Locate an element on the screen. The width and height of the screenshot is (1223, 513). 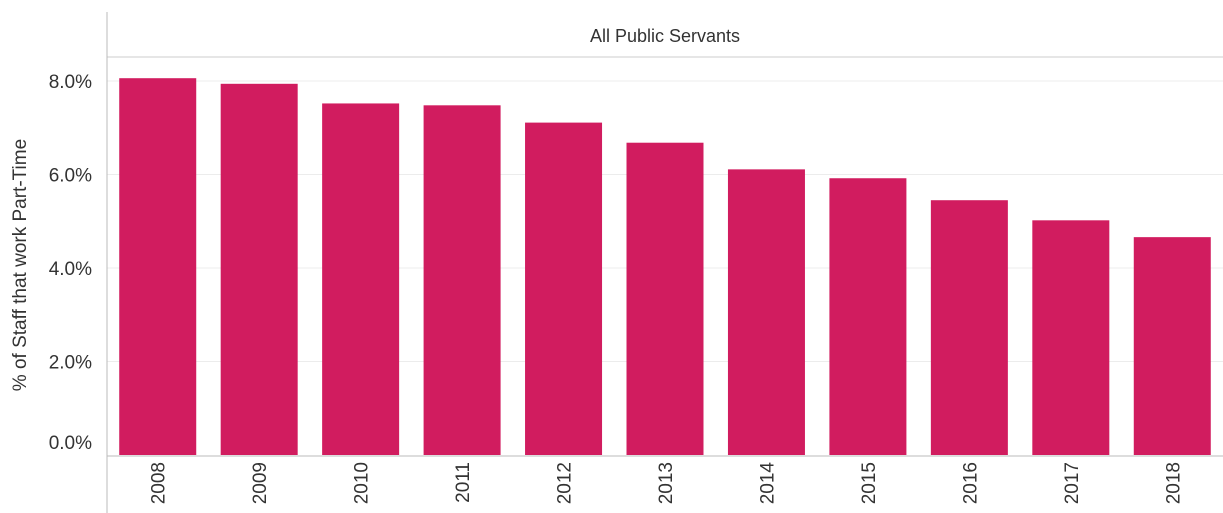
y-tick-label: 6.0% is located at coordinates (70, 176).